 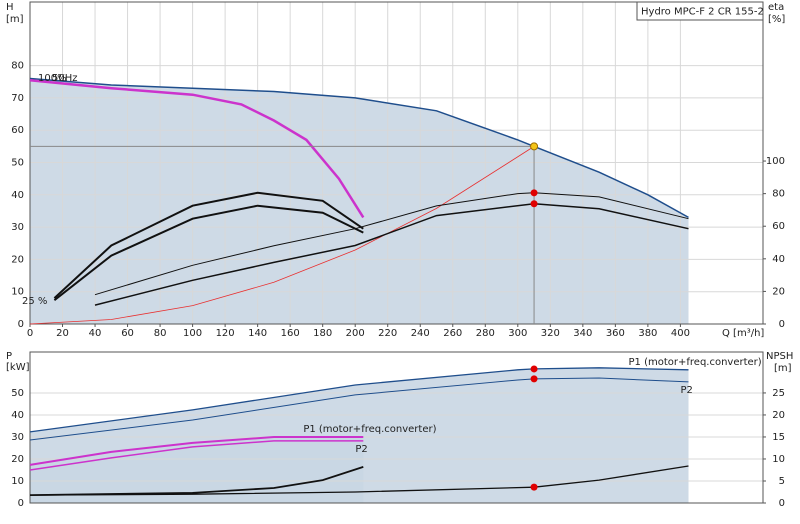 I want to click on y2-tick-label: 40, so click(x=778, y=259).